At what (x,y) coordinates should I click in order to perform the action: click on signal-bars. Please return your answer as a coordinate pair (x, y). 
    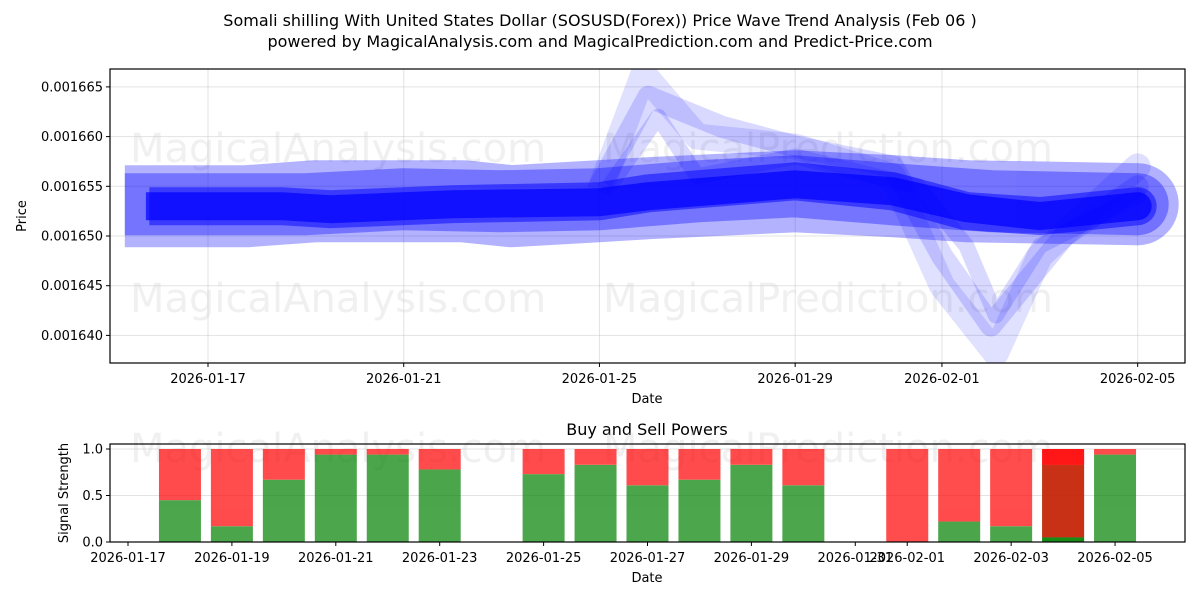
    Looking at the image, I should click on (647, 495).